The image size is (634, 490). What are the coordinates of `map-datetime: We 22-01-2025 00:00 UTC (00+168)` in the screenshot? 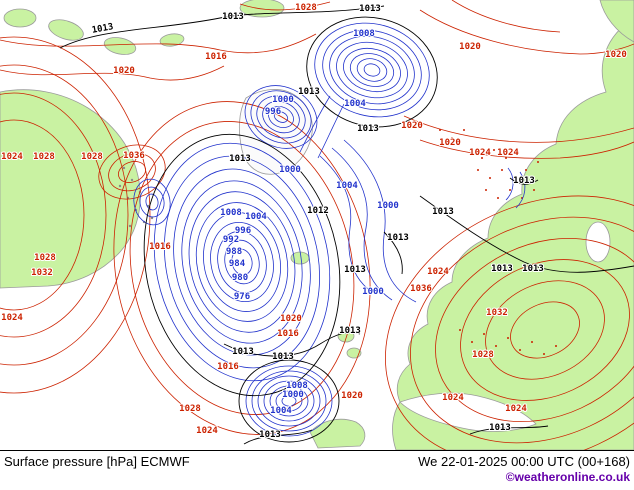 It's located at (524, 461).